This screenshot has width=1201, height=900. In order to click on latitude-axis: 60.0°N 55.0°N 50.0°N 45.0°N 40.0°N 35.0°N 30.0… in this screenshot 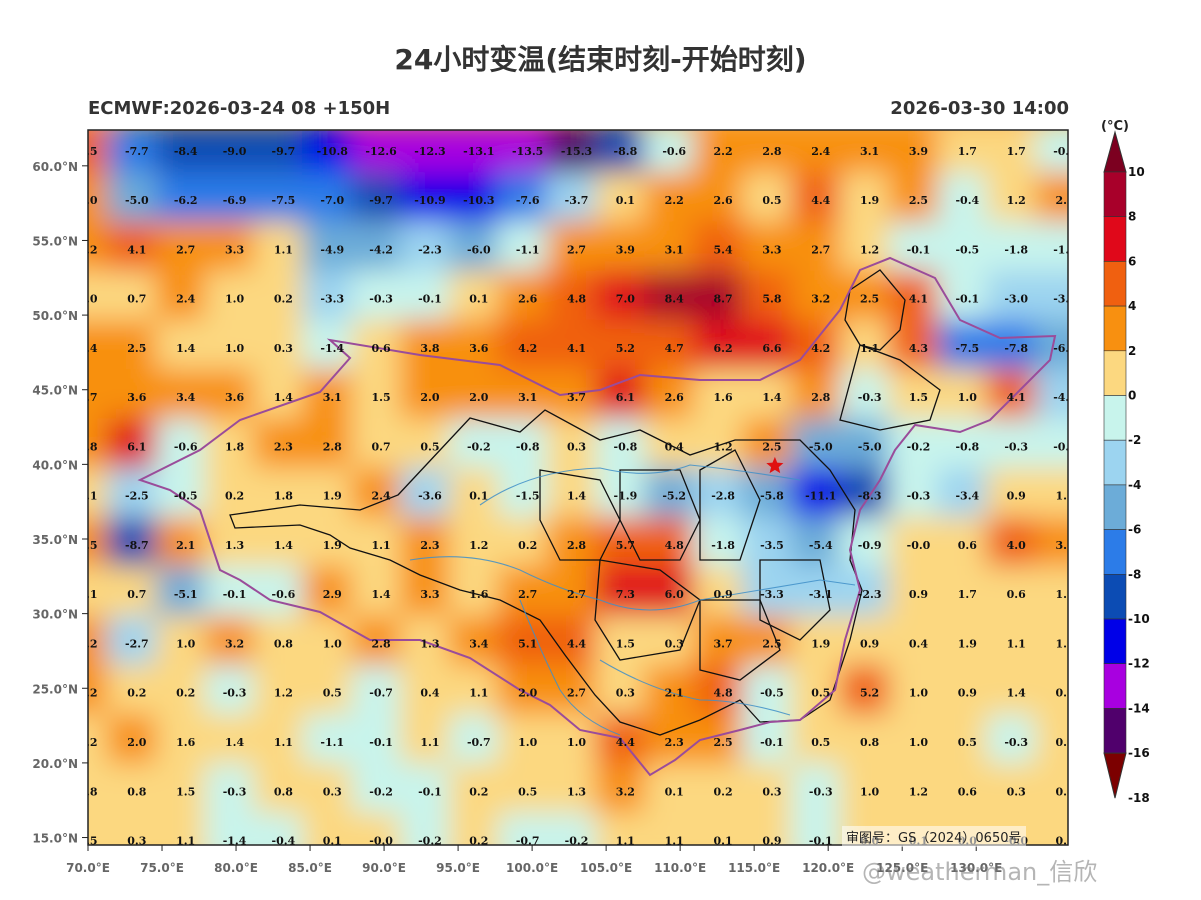, I will do `click(60, 503)`.